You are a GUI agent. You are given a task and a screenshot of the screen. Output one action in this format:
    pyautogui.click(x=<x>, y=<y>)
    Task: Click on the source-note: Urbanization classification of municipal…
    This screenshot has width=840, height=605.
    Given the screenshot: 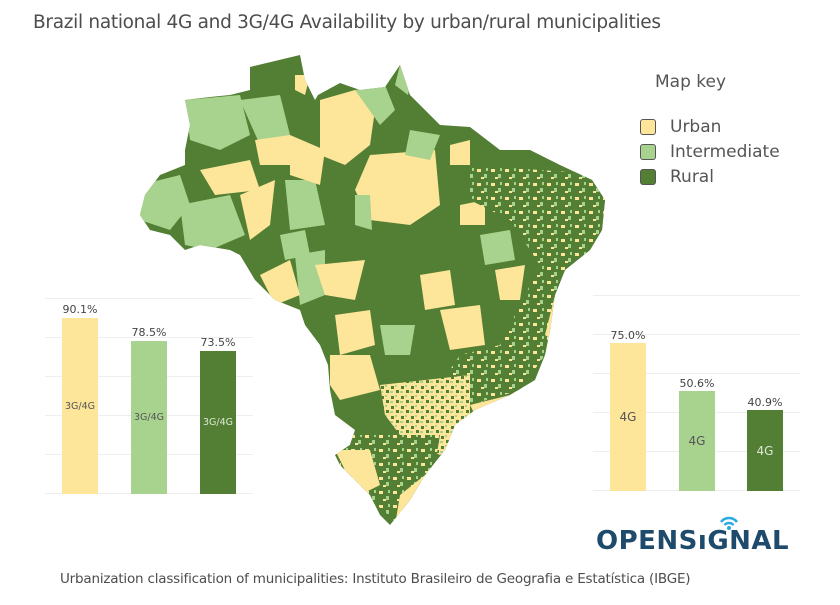 What is the action you would take?
    pyautogui.click(x=375, y=579)
    